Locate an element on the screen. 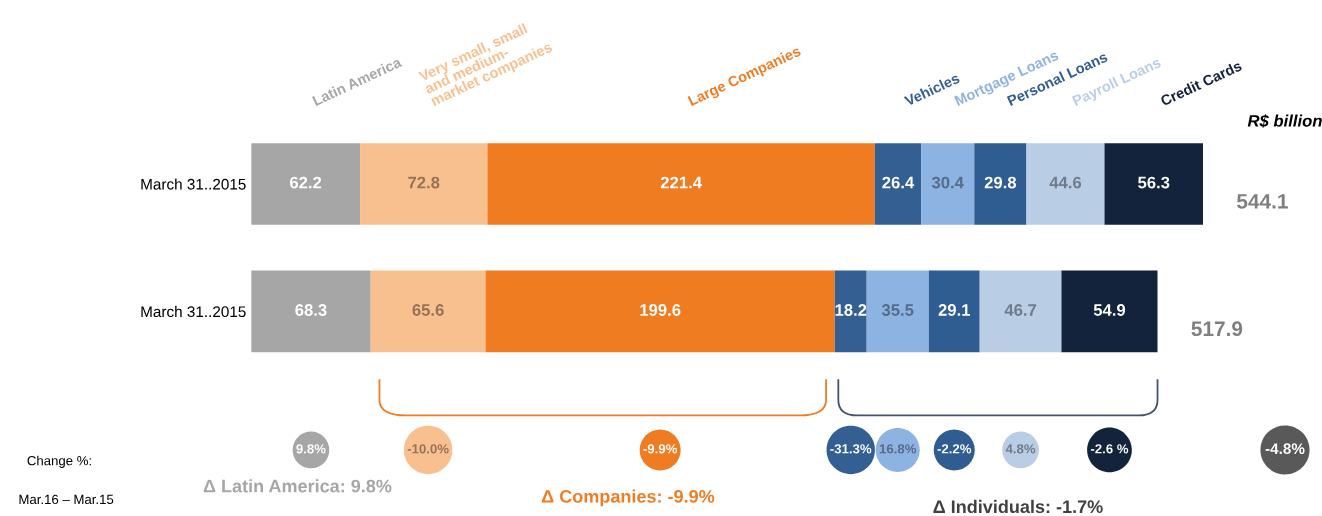  total-label: 544.1 is located at coordinates (1262, 201).